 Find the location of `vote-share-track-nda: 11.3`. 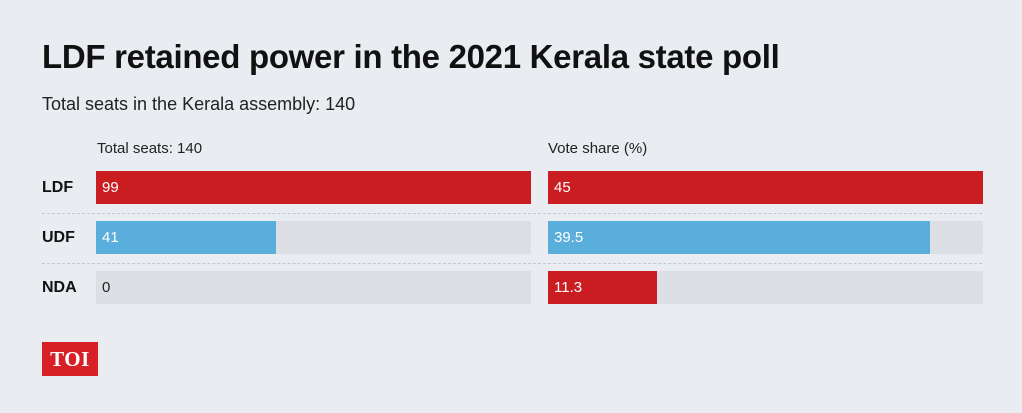

vote-share-track-nda: 11.3 is located at coordinates (765, 287).